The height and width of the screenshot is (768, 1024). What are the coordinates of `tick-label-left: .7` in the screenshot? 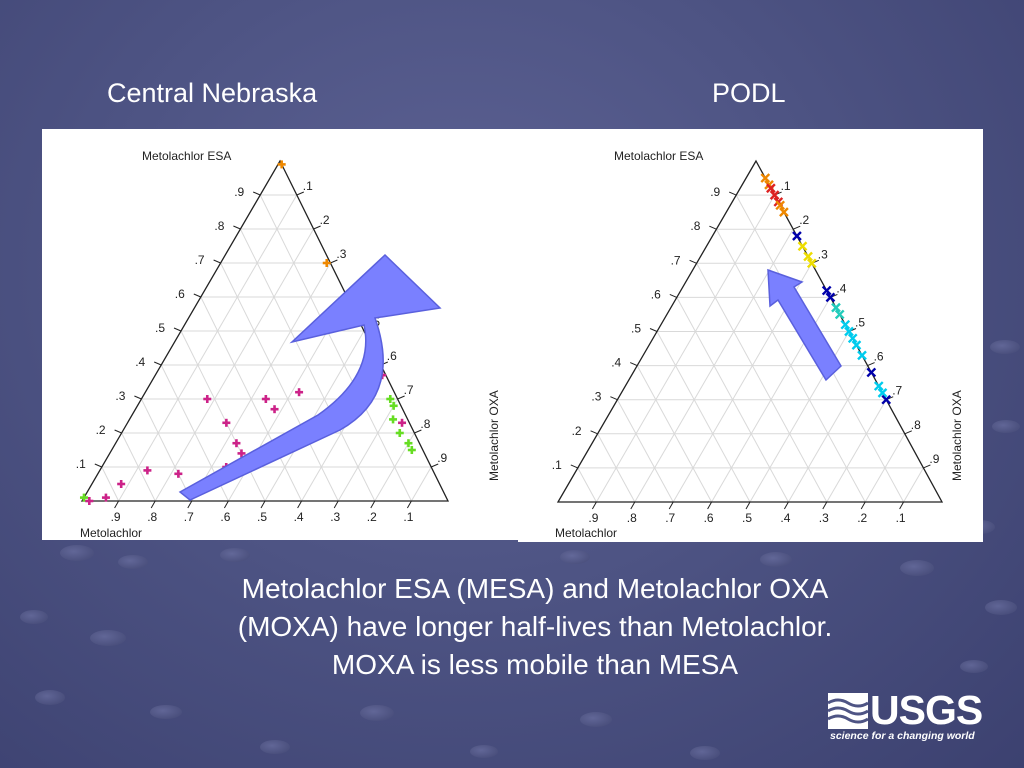 It's located at (676, 260).